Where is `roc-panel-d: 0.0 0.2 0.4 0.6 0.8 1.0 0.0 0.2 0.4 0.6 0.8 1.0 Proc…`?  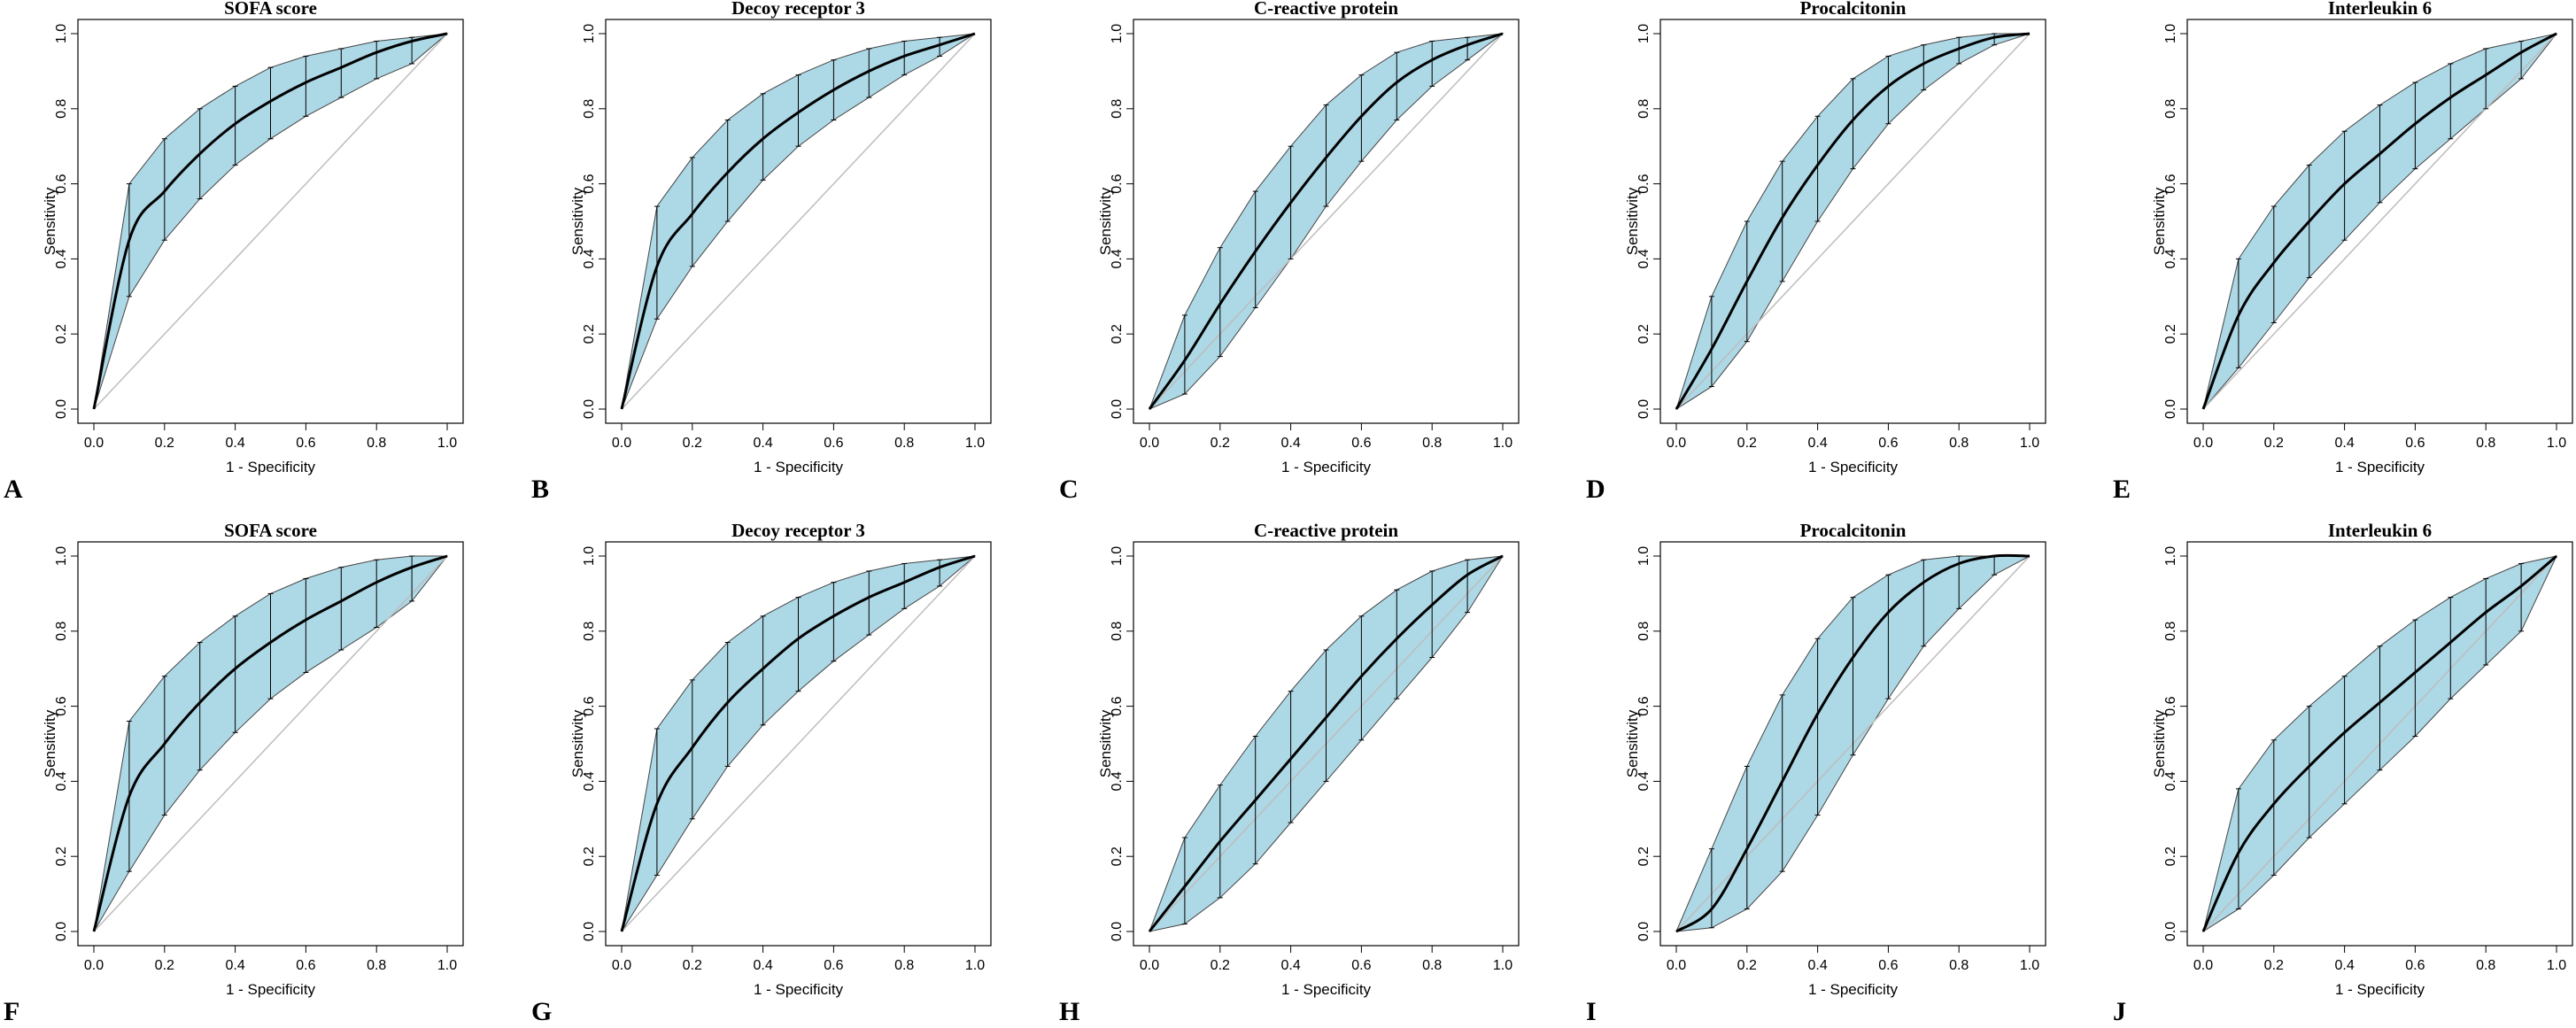
roc-panel-d: 0.0 0.2 0.4 0.6 0.8 1.0 0.0 0.2 0.4 0.6 0.8 1.0 Proc… is located at coordinates (1816, 252).